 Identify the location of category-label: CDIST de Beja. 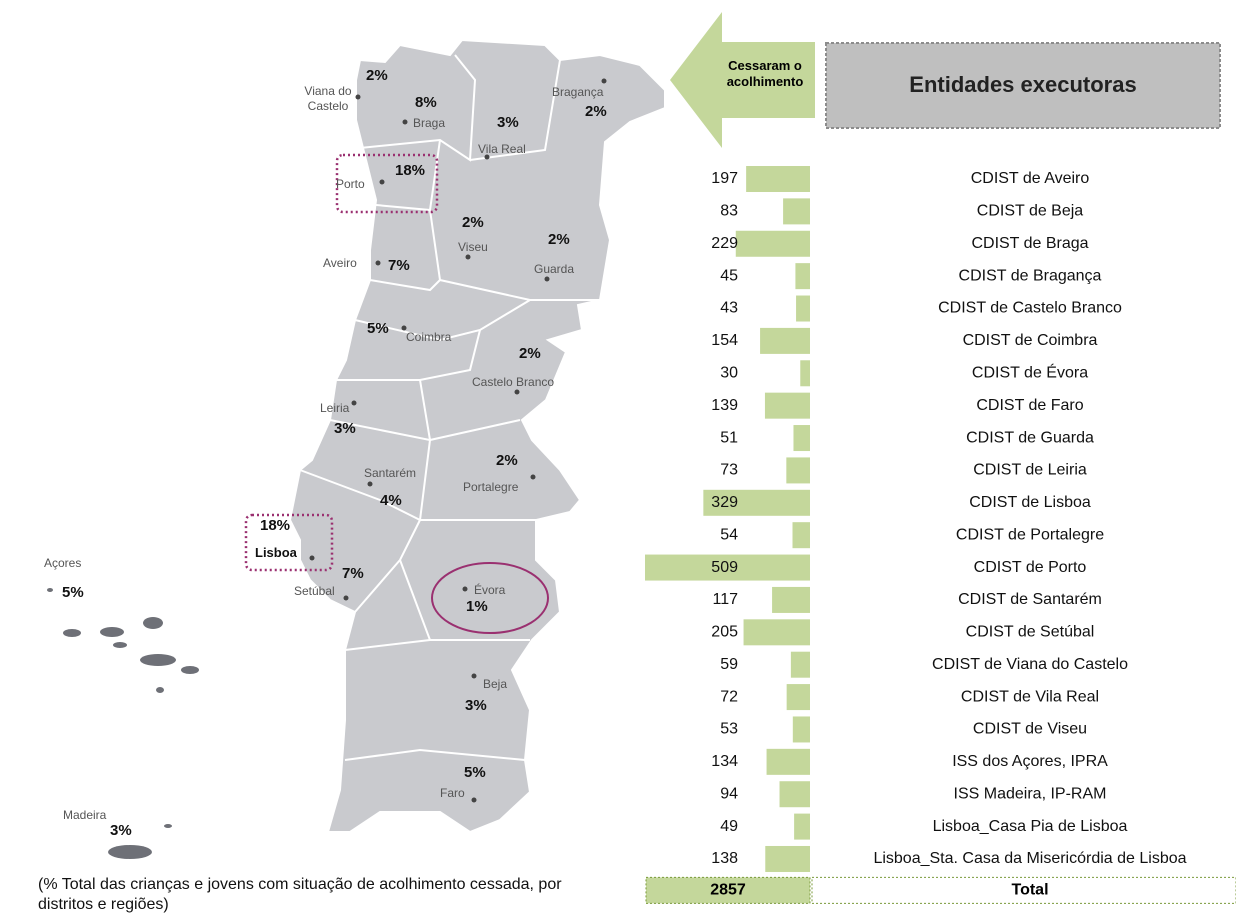
(1030, 211).